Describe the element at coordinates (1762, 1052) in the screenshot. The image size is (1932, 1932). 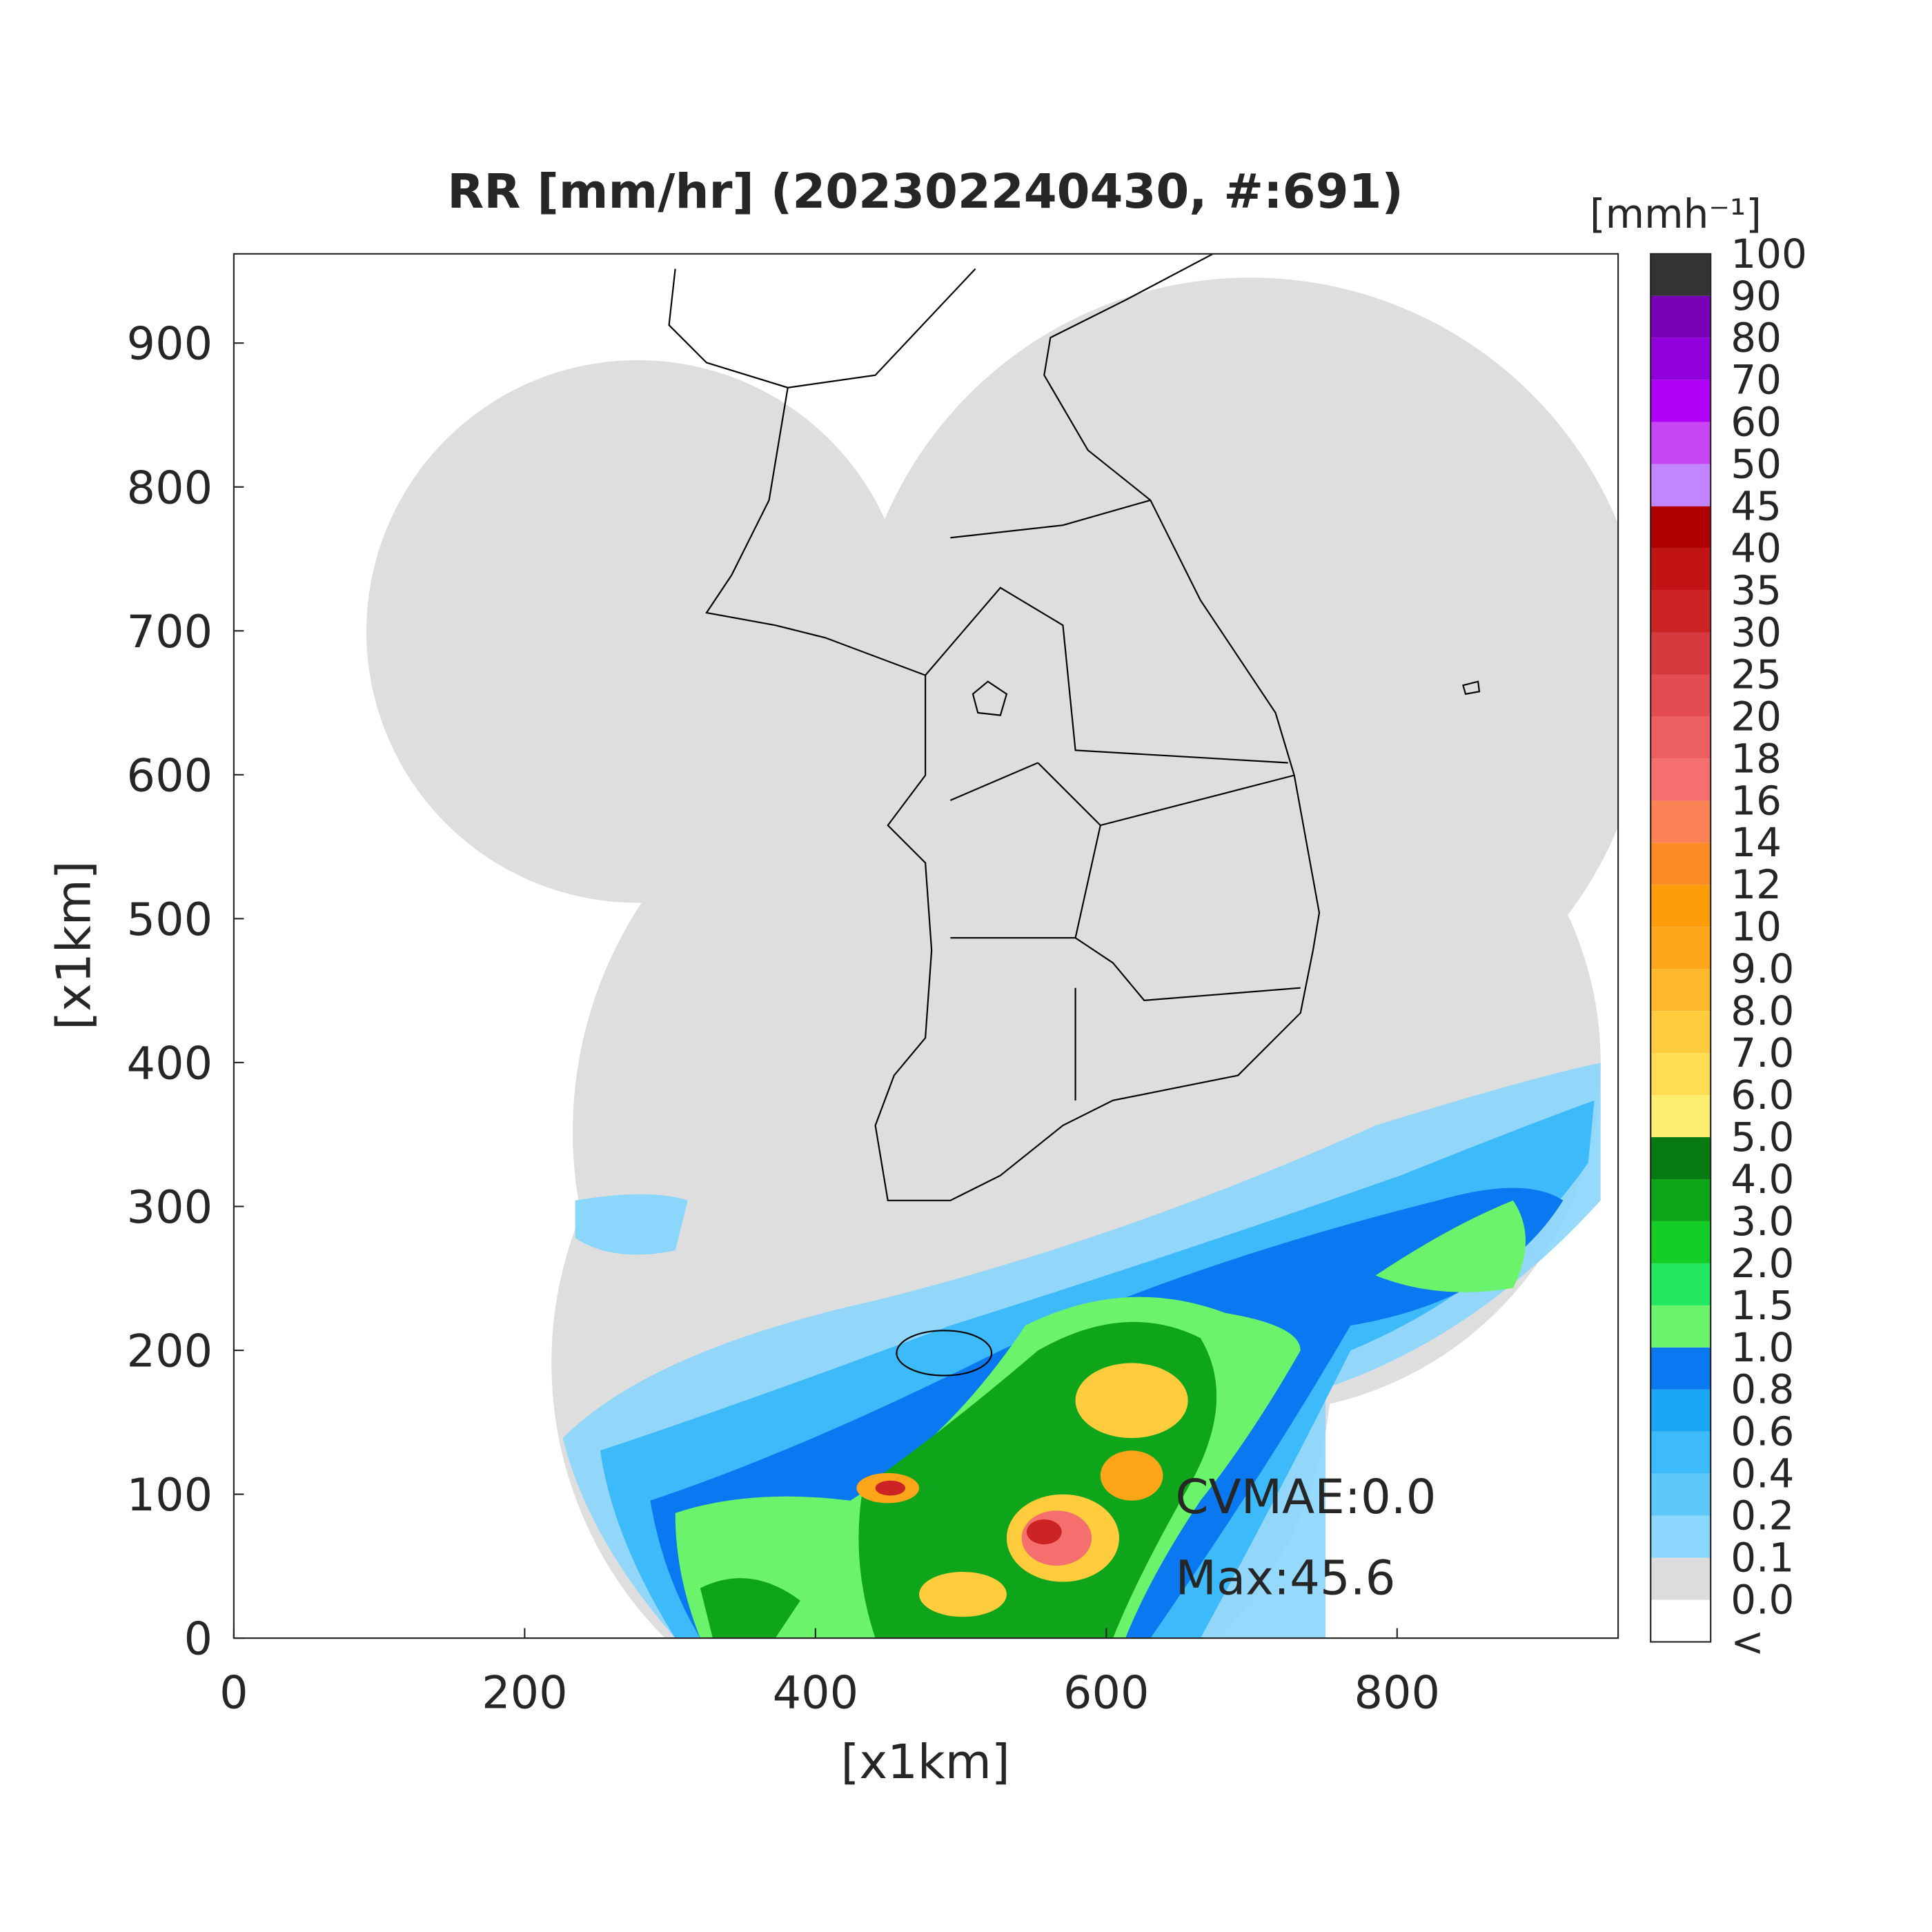
I see `colorbar-tick-label: 7.0` at that location.